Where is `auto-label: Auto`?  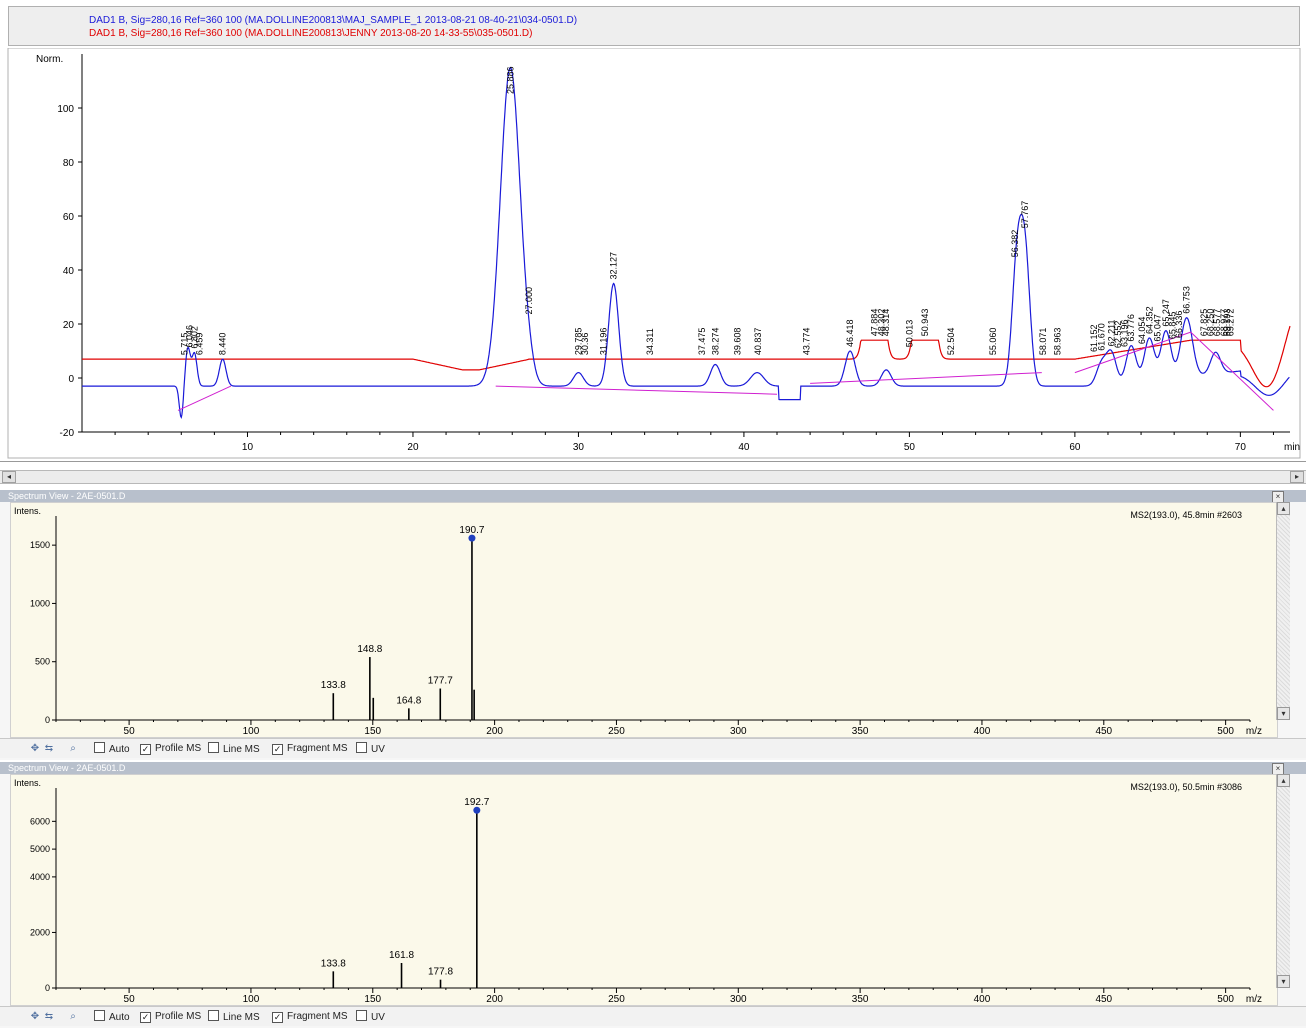 auto-label: Auto is located at coordinates (119, 1017).